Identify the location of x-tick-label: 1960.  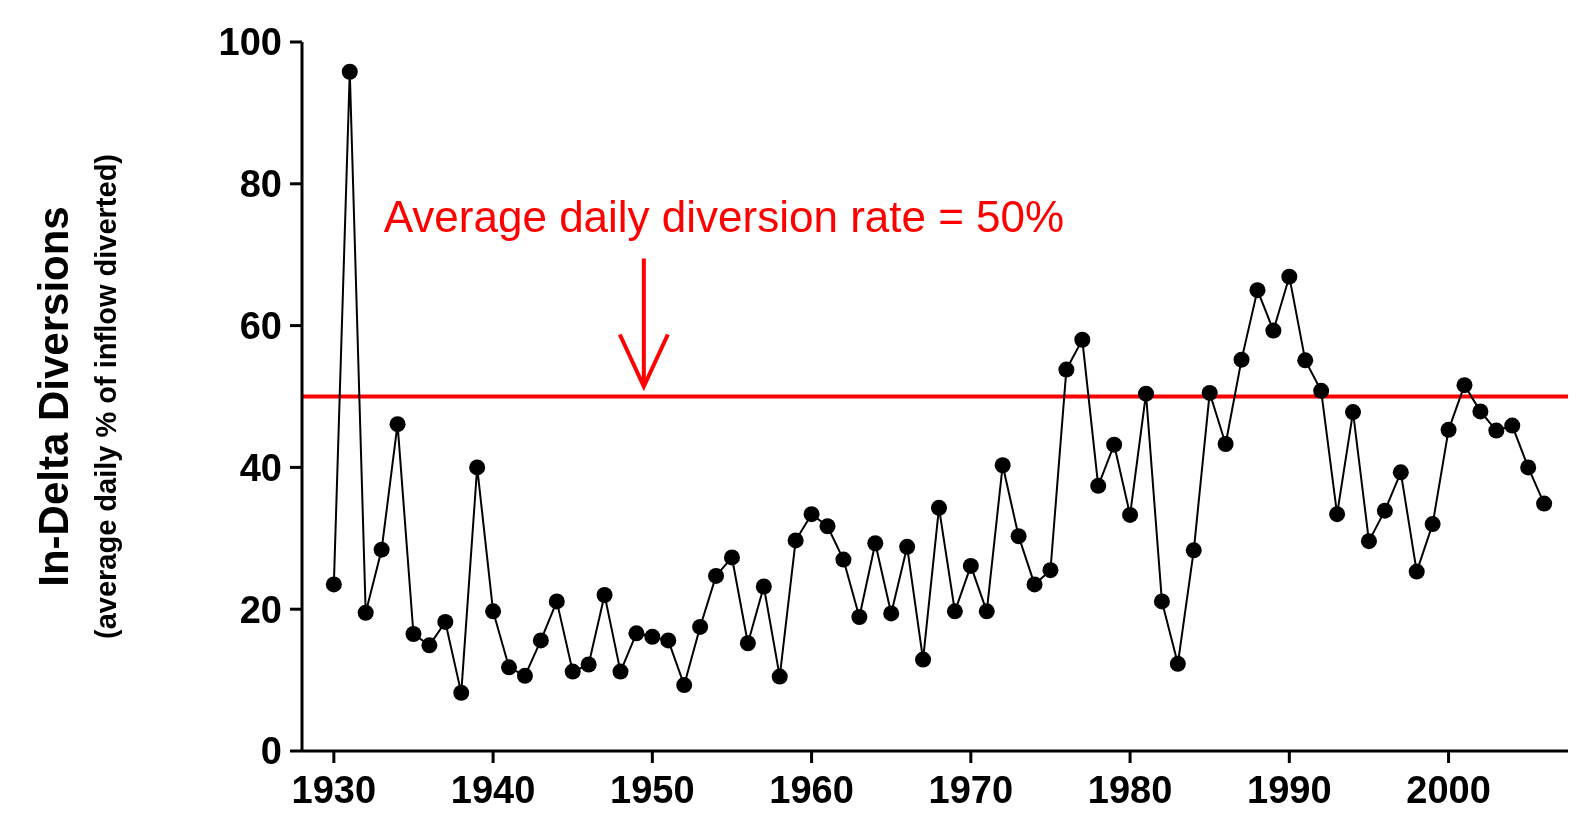
(811, 790).